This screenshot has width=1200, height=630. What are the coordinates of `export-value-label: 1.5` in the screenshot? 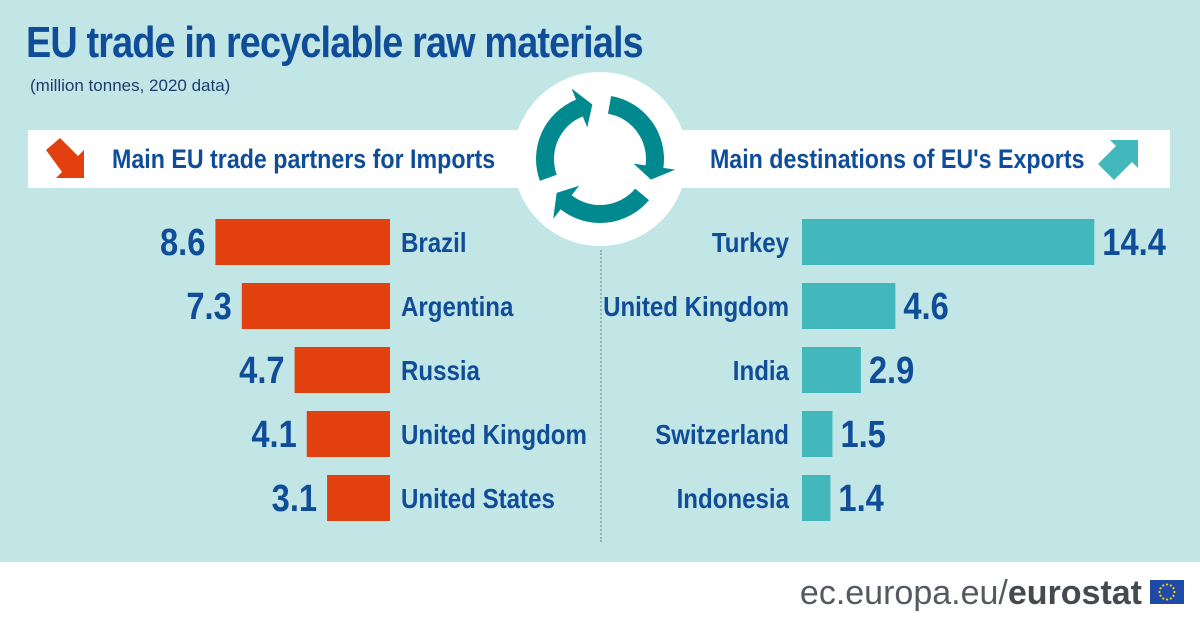 It's located at (862, 434).